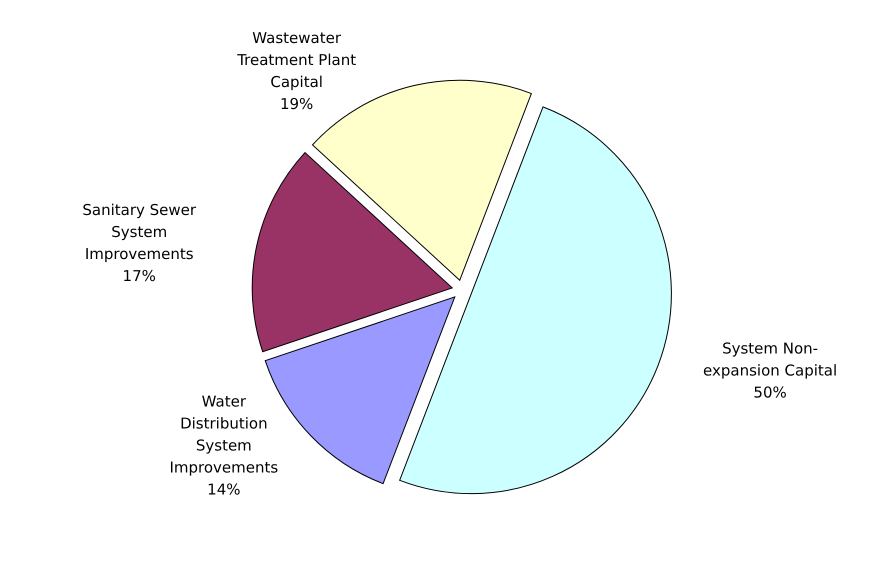 The height and width of the screenshot is (566, 885). What do you see at coordinates (297, 103) in the screenshot?
I see `data-label: 19%` at bounding box center [297, 103].